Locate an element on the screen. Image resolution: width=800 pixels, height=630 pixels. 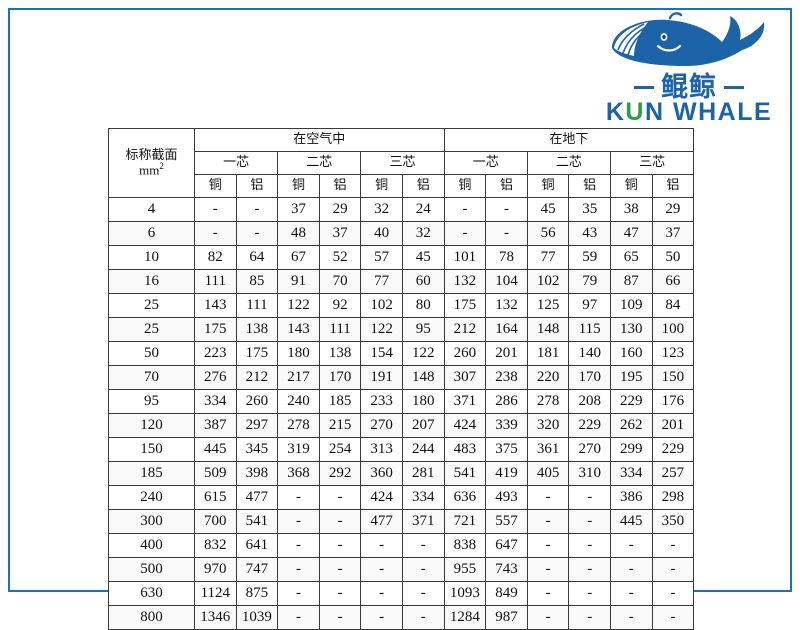
cell-value: 350 is located at coordinates (673, 521).